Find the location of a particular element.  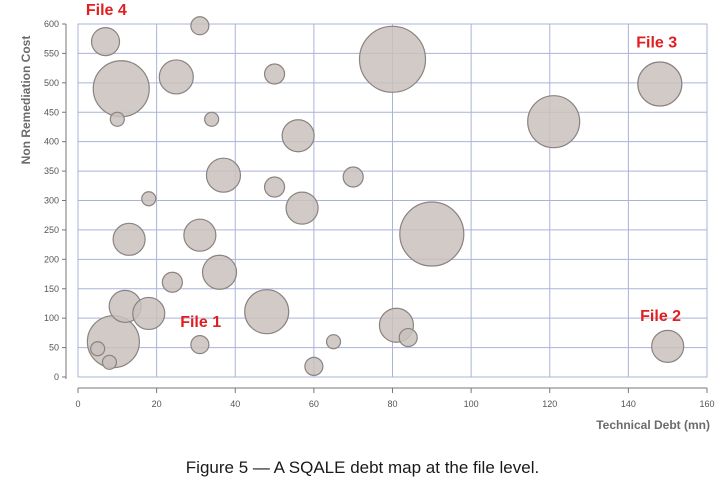

x-tick-label: 140 is located at coordinates (628, 404).